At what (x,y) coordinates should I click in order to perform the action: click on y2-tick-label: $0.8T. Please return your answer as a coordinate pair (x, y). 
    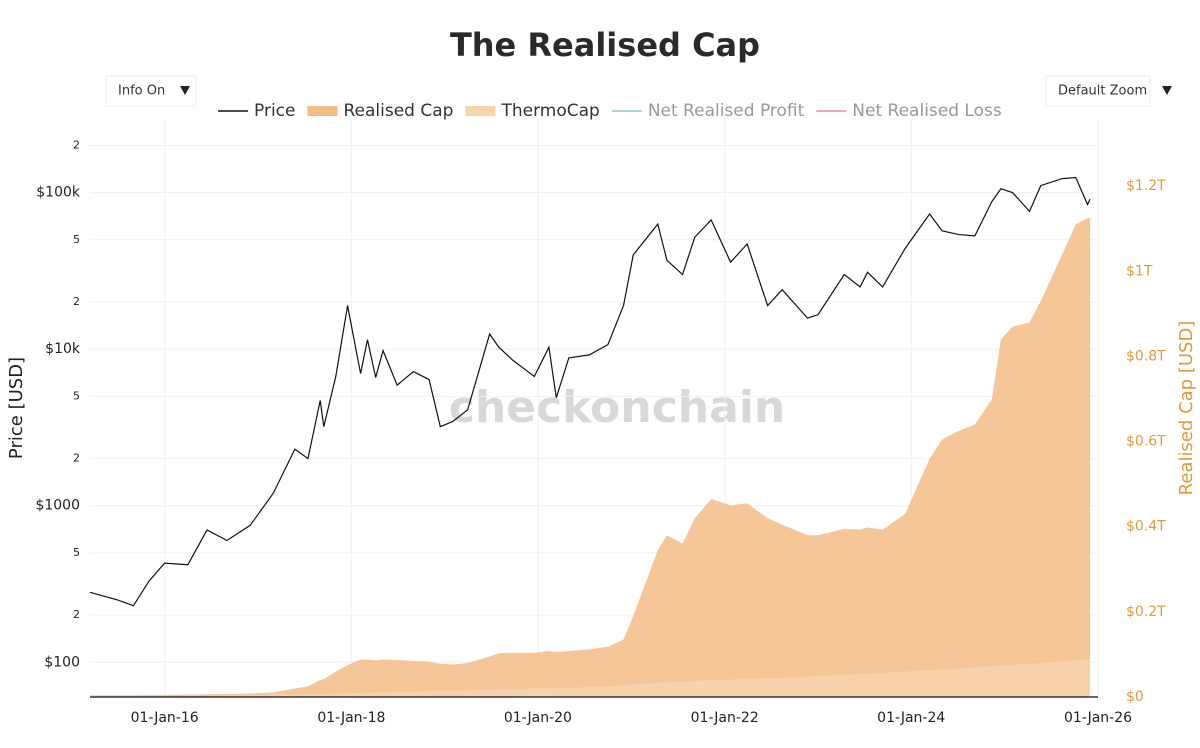
    Looking at the image, I should click on (1146, 356).